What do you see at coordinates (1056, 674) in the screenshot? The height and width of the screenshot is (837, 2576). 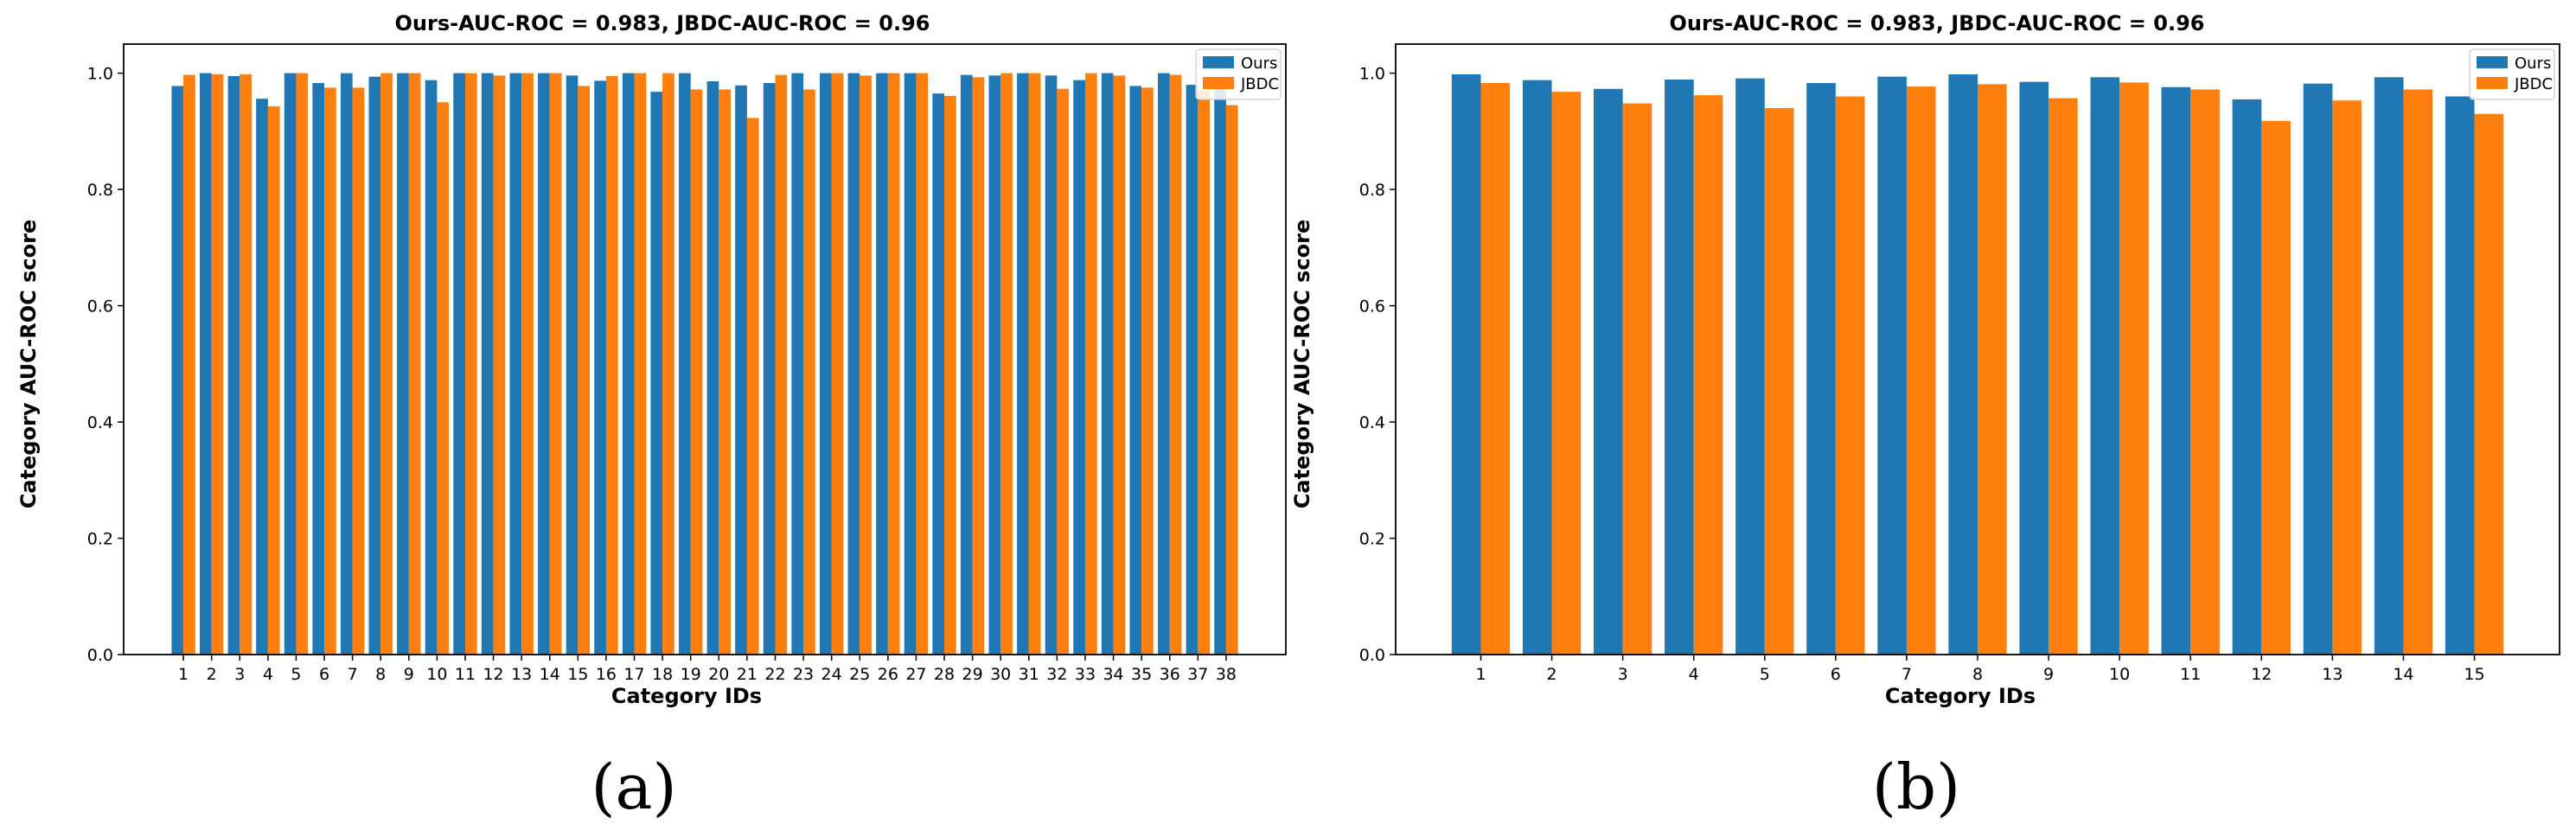 I see `x-tick-label: 32` at bounding box center [1056, 674].